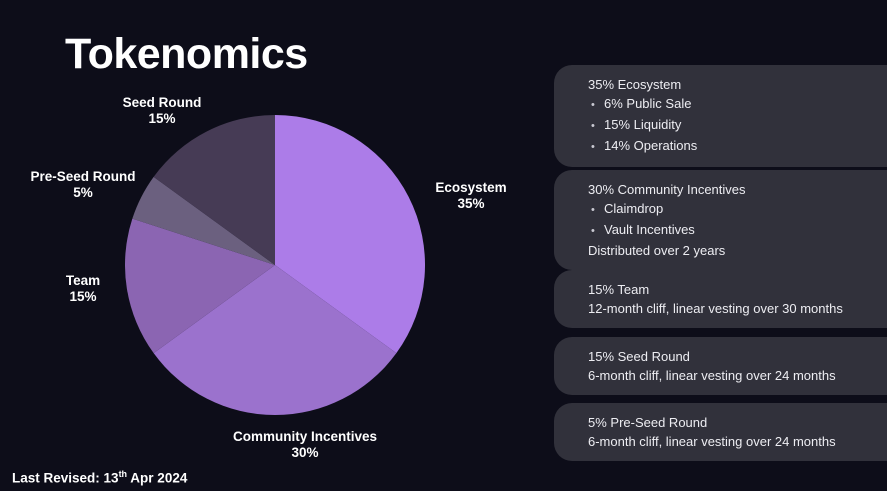  What do you see at coordinates (186, 54) in the screenshot?
I see `page-title: Tokenomics` at bounding box center [186, 54].